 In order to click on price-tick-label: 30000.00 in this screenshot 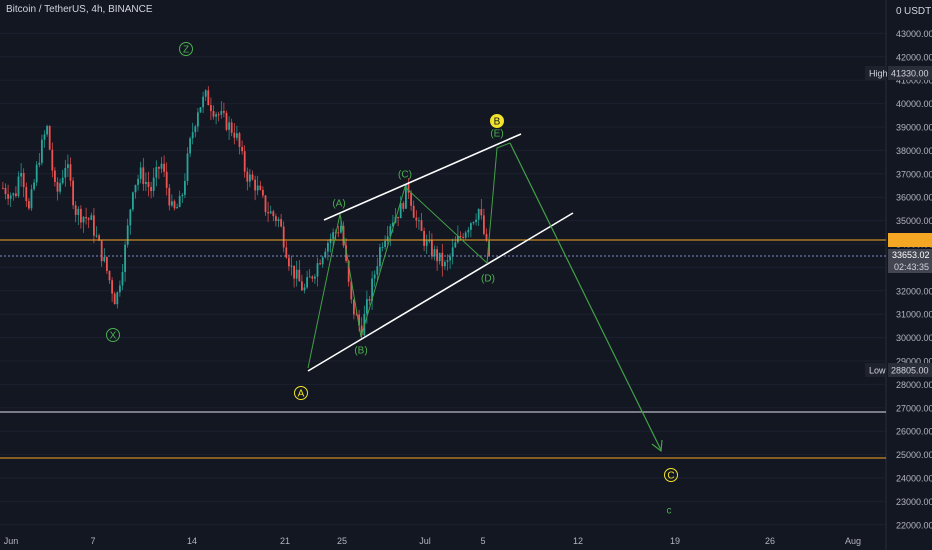, I will do `click(914, 338)`.